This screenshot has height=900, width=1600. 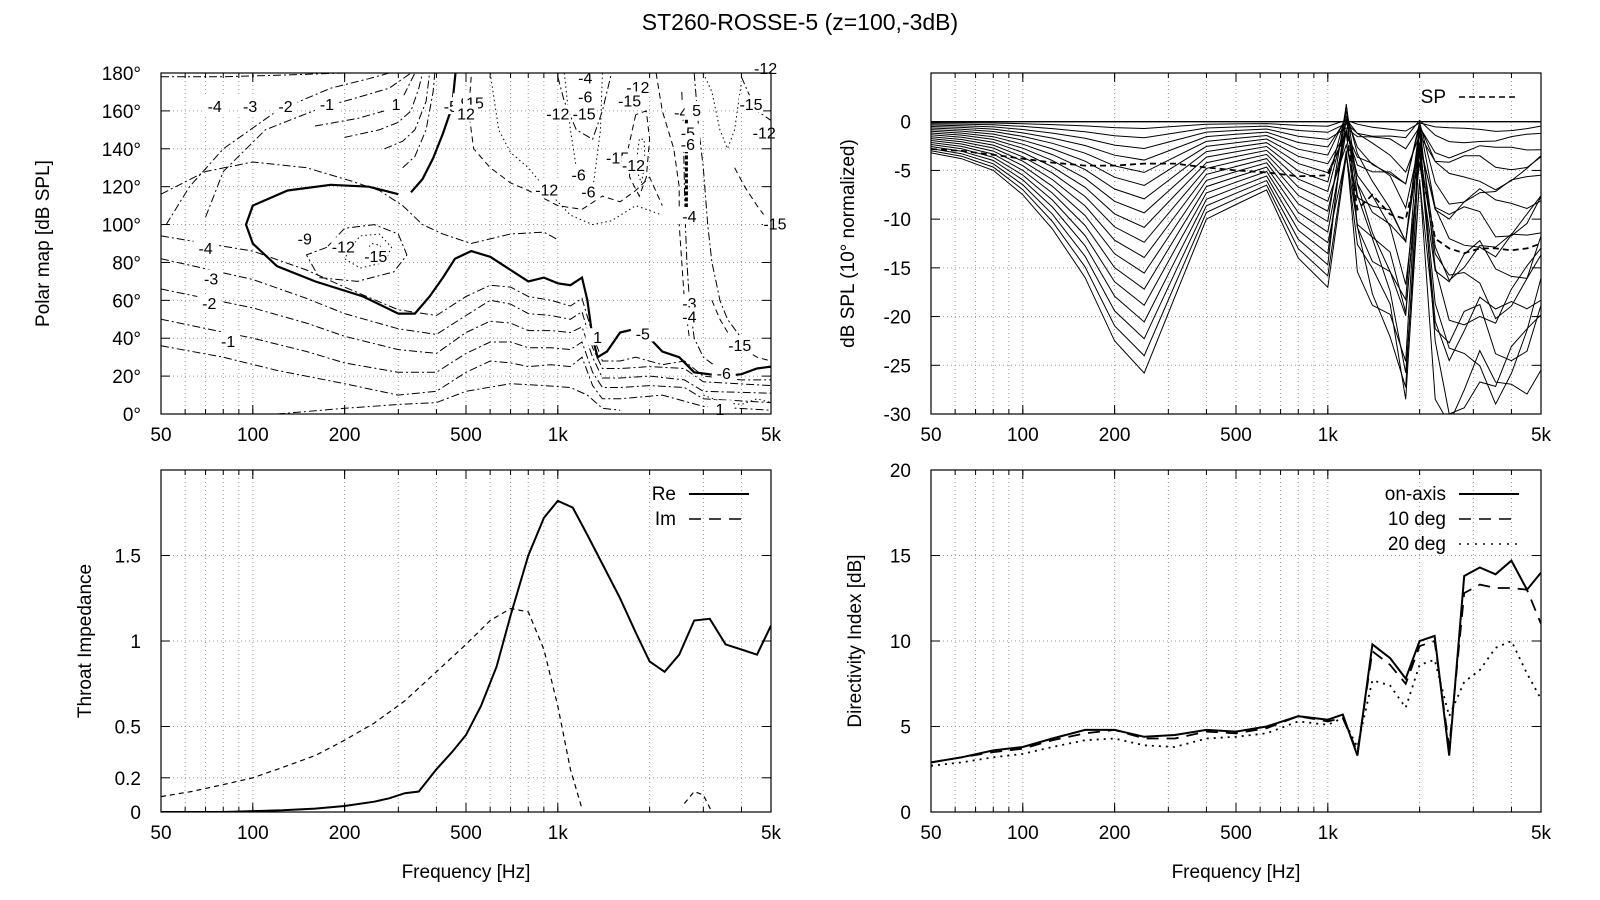 What do you see at coordinates (372, 708) in the screenshot?
I see `series-im` at bounding box center [372, 708].